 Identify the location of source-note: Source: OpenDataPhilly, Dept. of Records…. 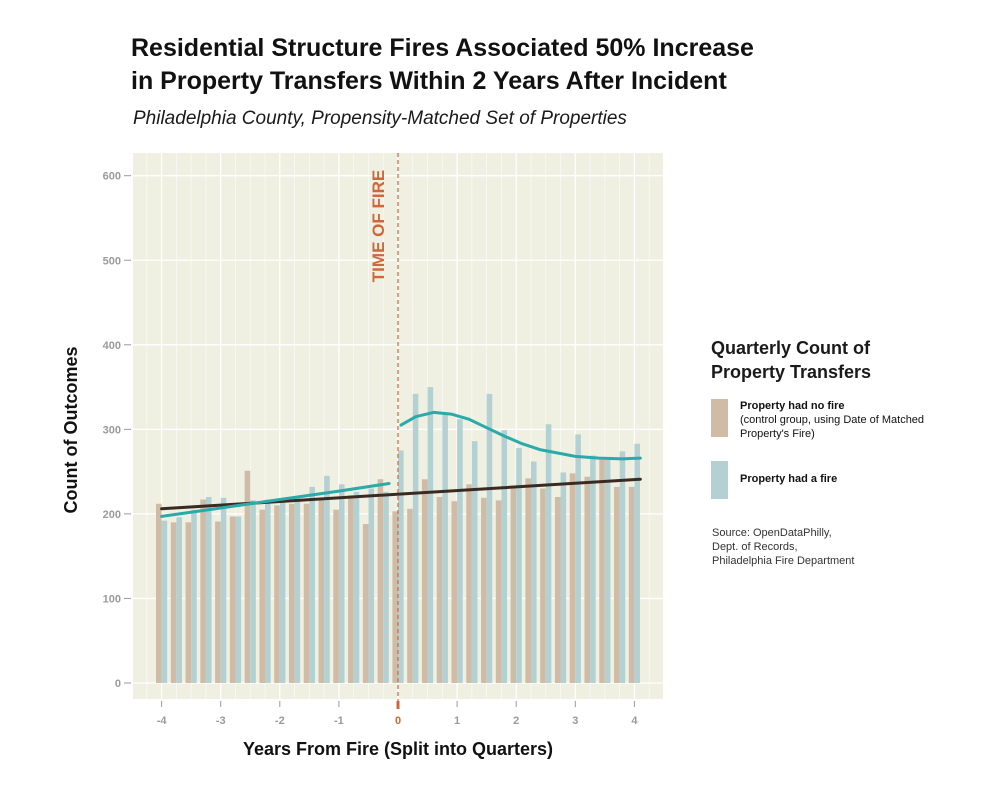
(822, 547).